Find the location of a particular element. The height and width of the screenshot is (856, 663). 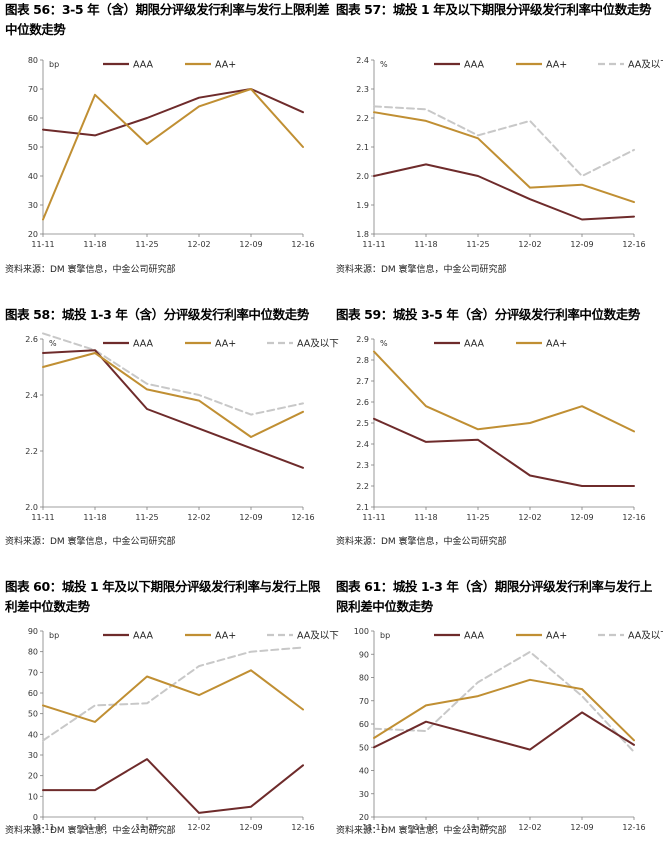

chart-title: 图表 57：城投 1 年及以下期限分评级发行利率中位数走势 is located at coordinates (494, 9).